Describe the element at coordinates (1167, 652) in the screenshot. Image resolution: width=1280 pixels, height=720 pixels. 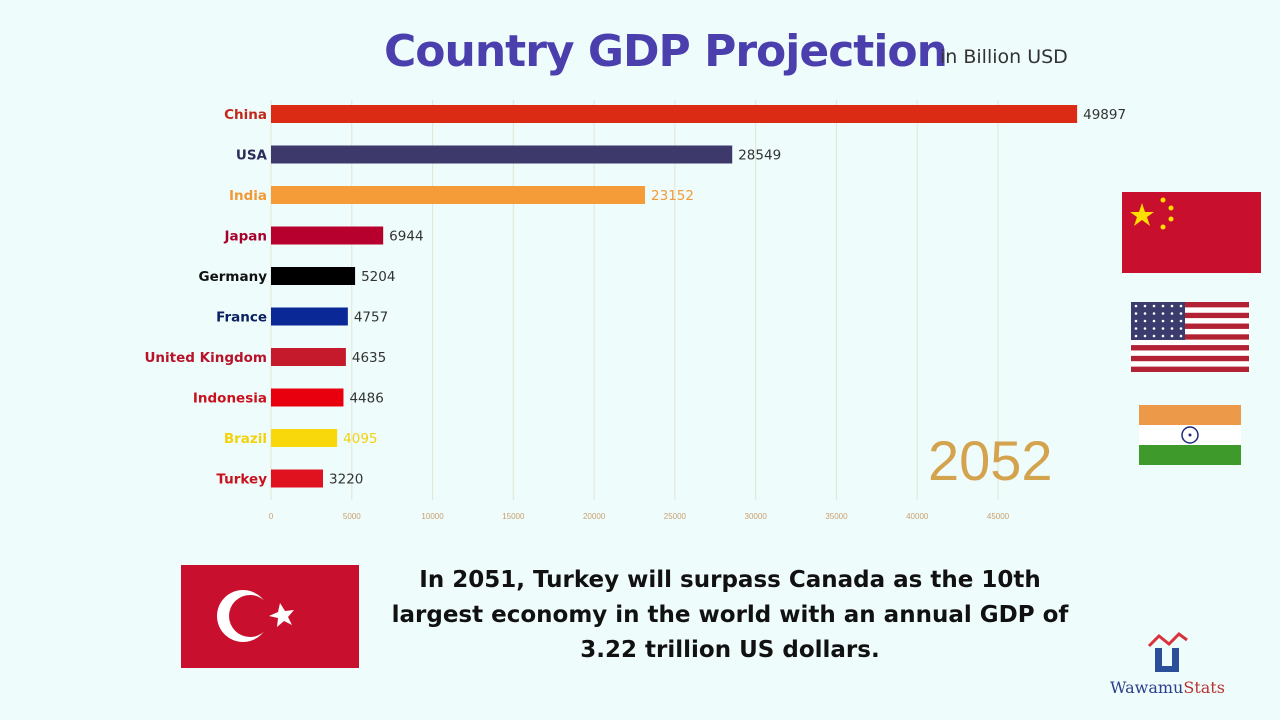
I see `logo-icon` at that location.